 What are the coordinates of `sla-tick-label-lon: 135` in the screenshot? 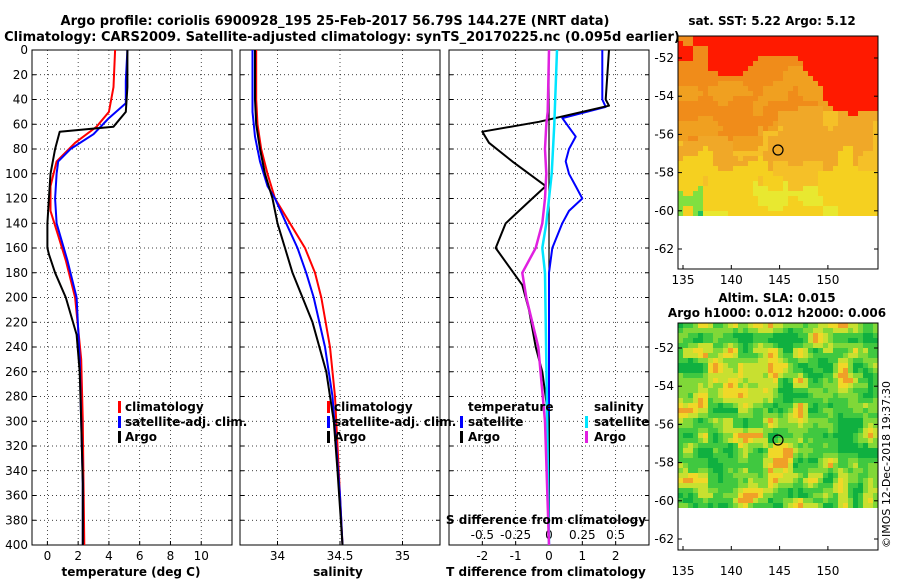 It's located at (683, 571).